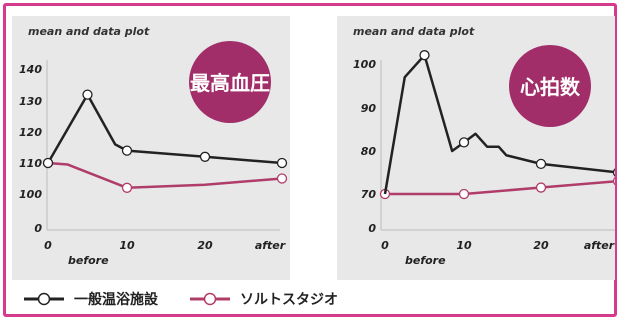  I want to click on hr-x-tick-label: 20, so click(541, 245).